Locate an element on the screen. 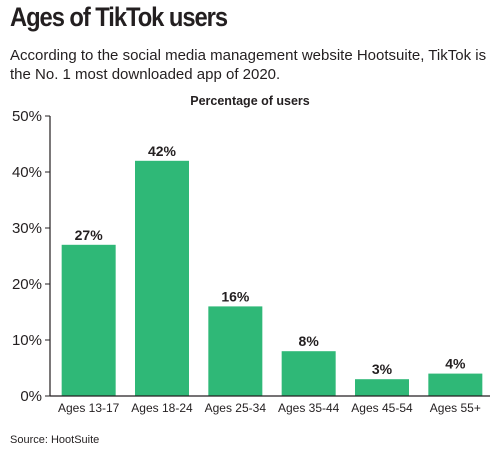  y-tick-label: 50% is located at coordinates (27, 116).